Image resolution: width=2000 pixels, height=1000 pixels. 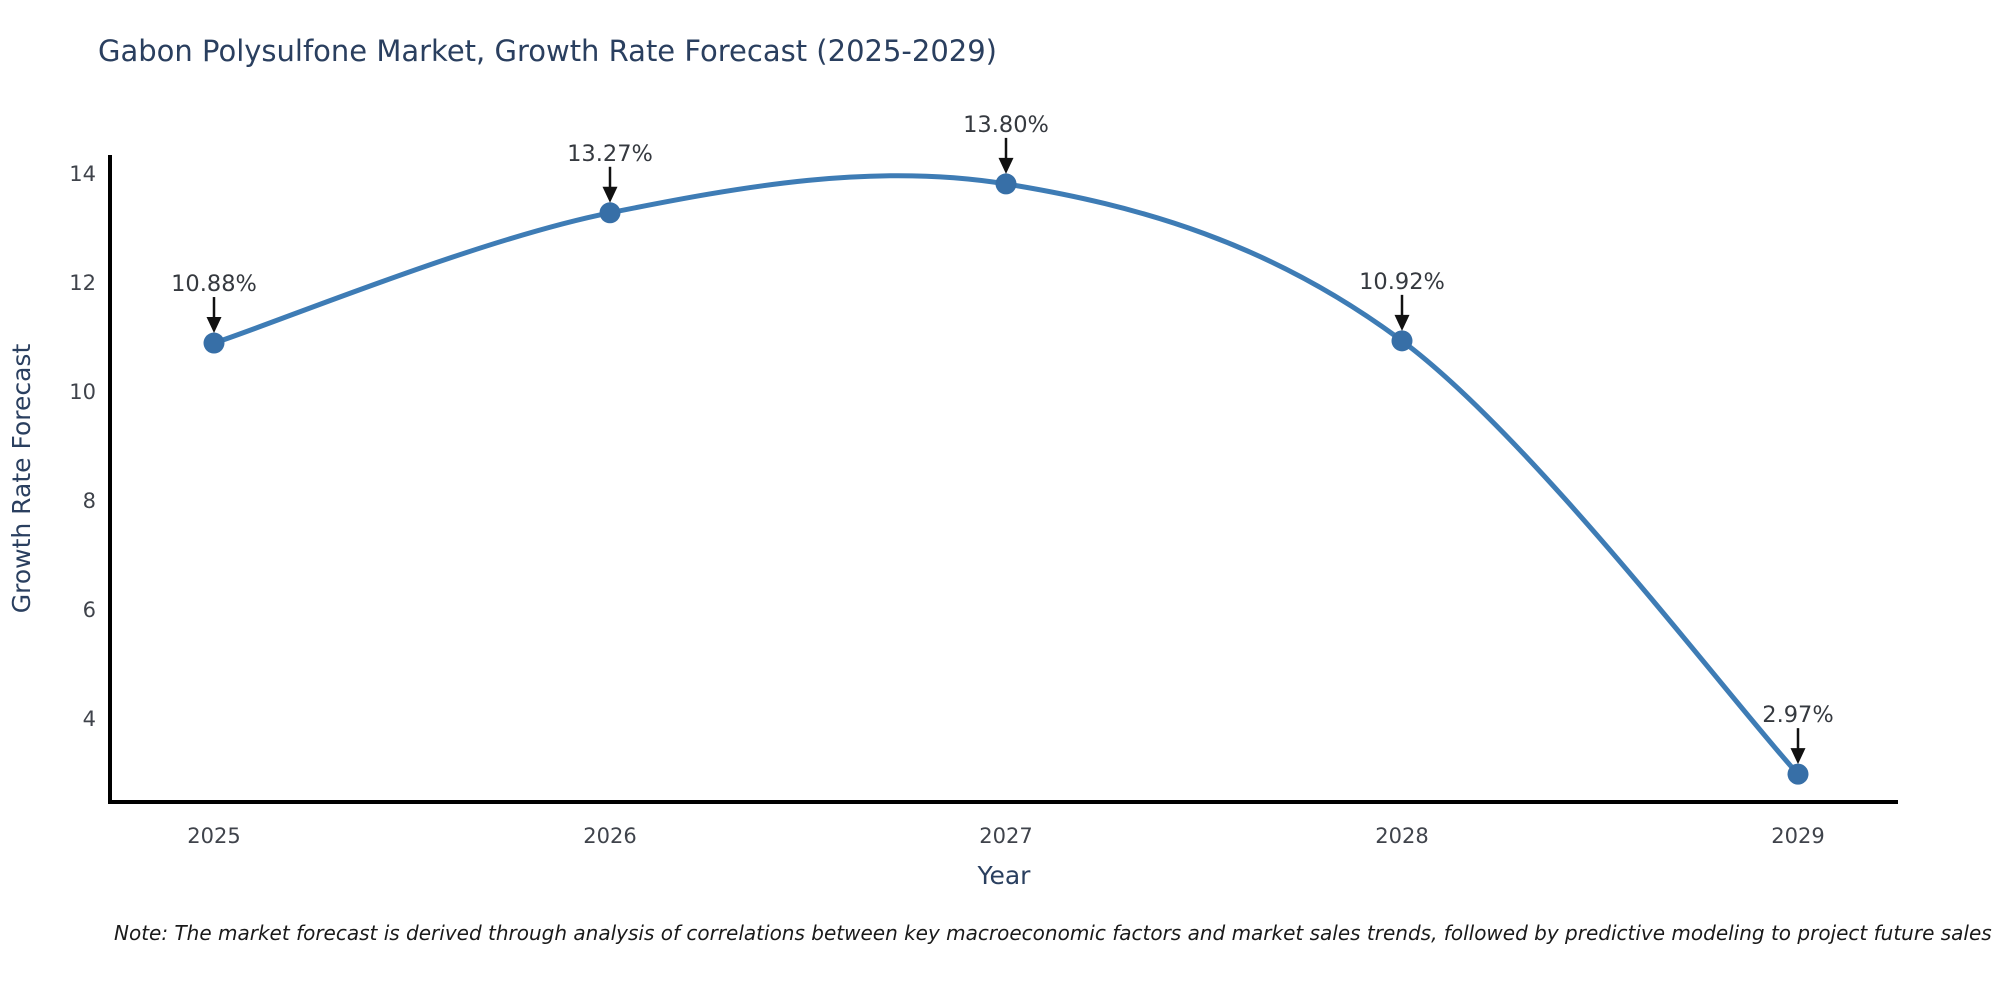 What do you see at coordinates (1797, 836) in the screenshot?
I see `x-tick-label: 2029` at bounding box center [1797, 836].